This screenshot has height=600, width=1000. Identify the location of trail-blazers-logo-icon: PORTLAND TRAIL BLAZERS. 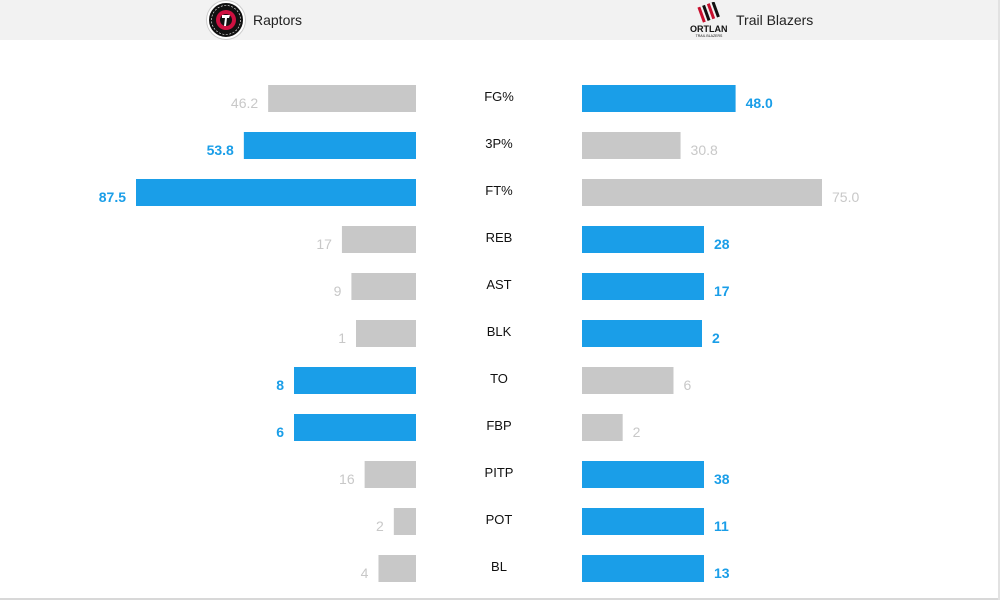
(709, 20).